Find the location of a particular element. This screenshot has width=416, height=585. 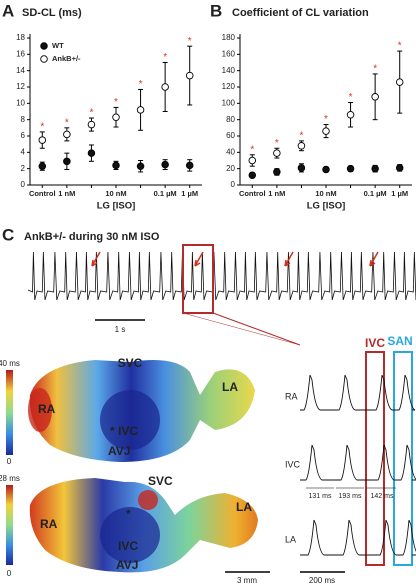

y-tick-label: 4 is located at coordinates (23, 151).